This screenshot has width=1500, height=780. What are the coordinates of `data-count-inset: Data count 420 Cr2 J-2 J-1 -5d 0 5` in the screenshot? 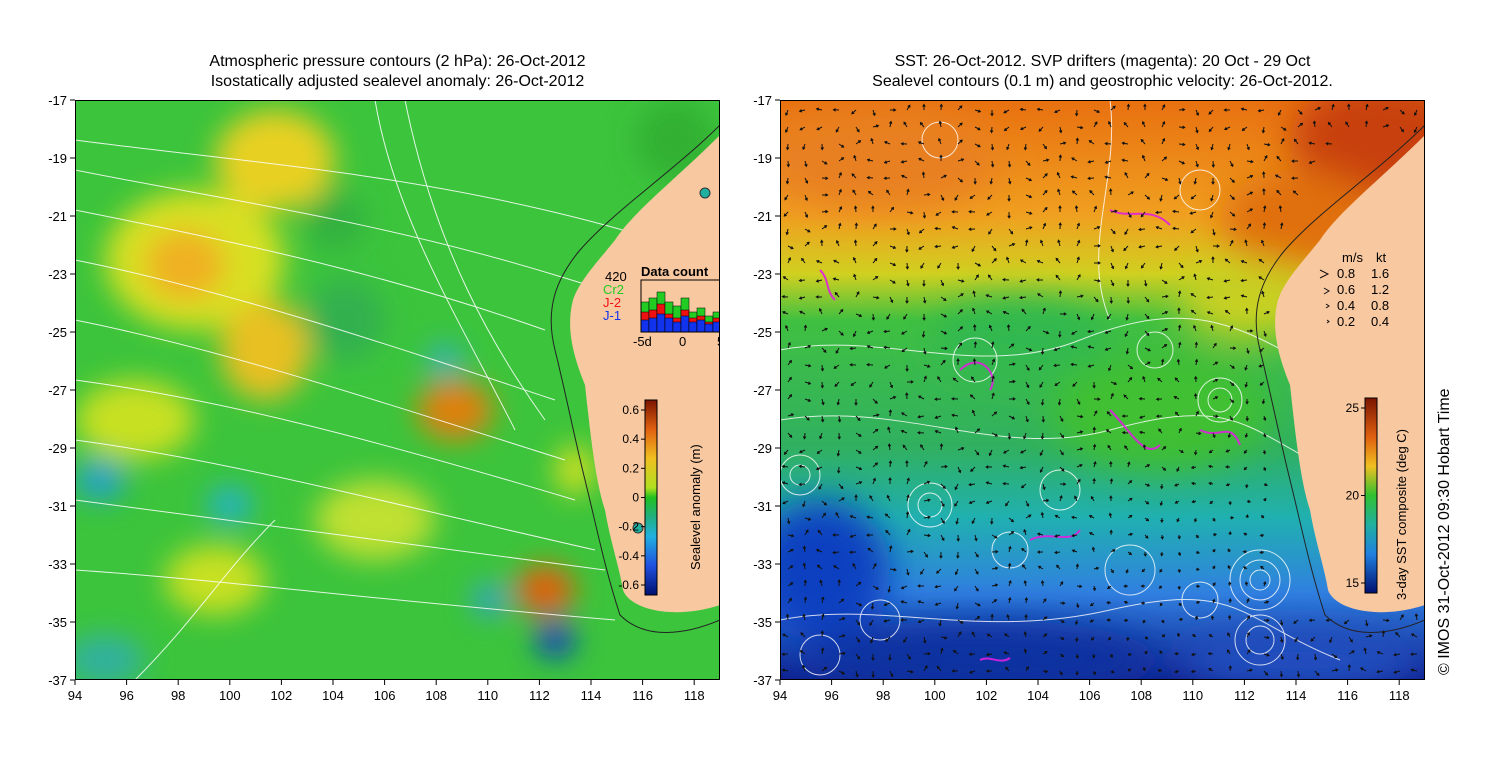 It's located at (661, 306).